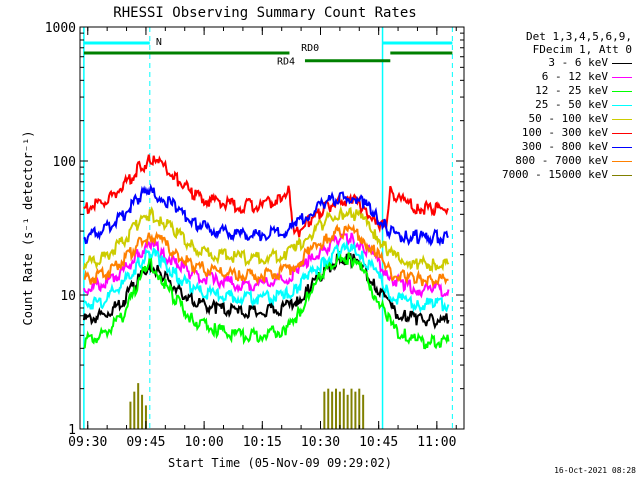  What do you see at coordinates (568, 118) in the screenshot?
I see `legend-label: 50 - 100 keV` at bounding box center [568, 118].